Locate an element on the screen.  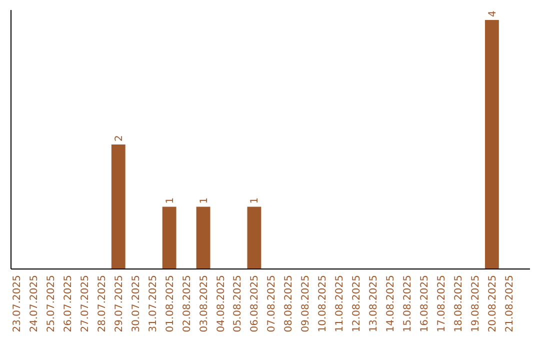
x-tick-label: 15.08.2025 is located at coordinates (408, 303).